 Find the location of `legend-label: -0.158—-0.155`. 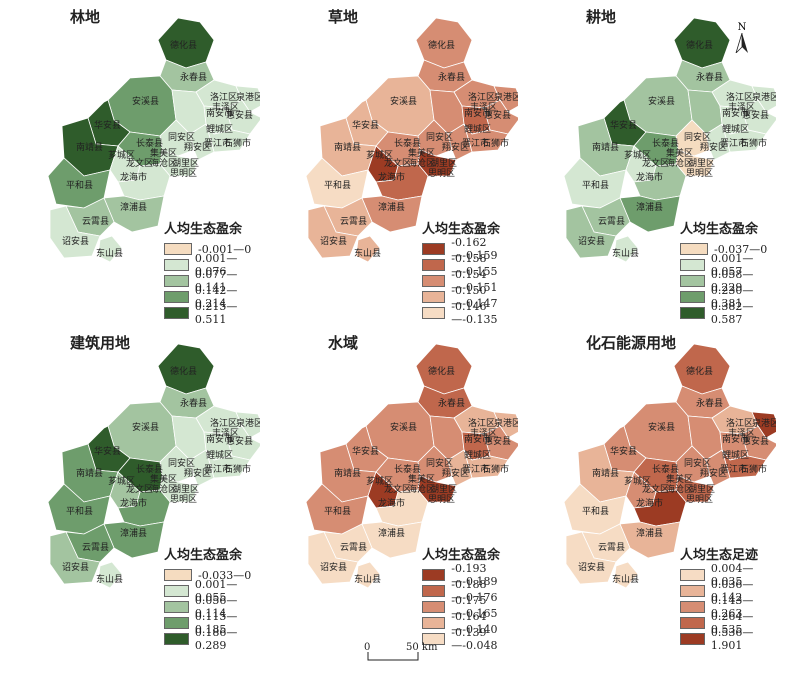

legend-label: -0.158—-0.155 is located at coordinates (474, 265).